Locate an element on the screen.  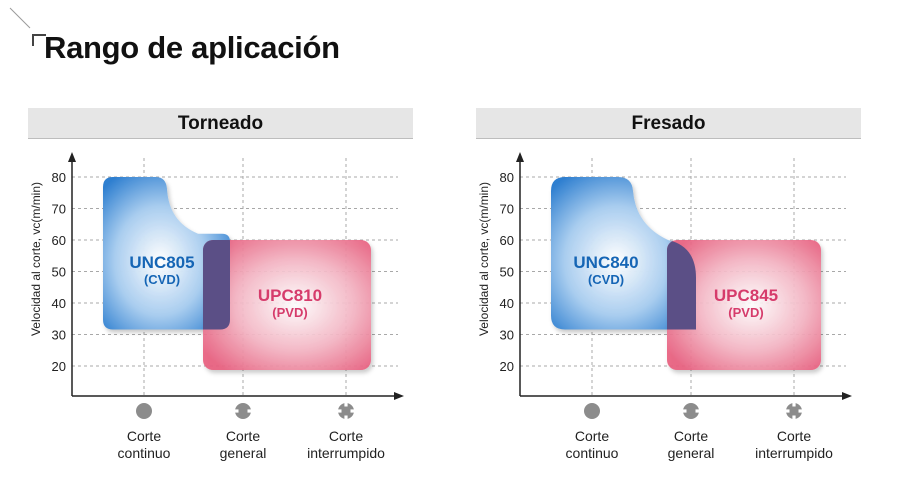
region-upc845 is located at coordinates (744, 305).